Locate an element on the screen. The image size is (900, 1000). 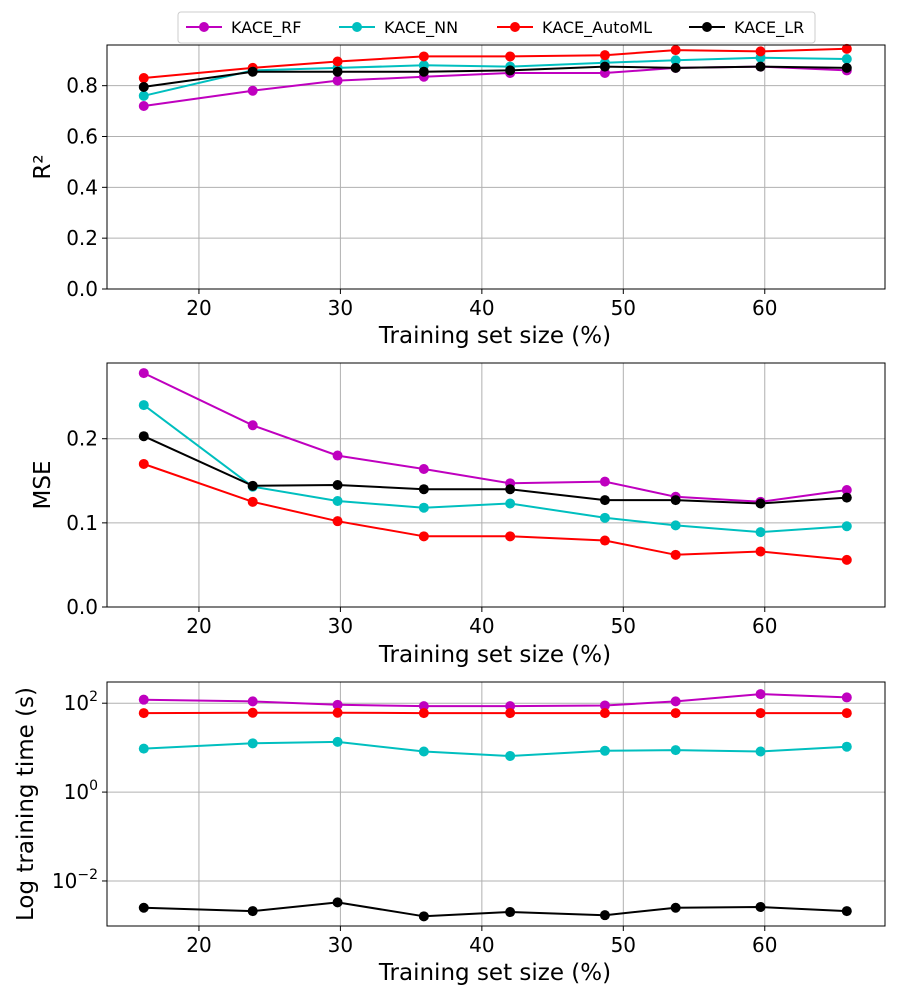
r2-y-tick-label: 0.4 is located at coordinates (82, 187).